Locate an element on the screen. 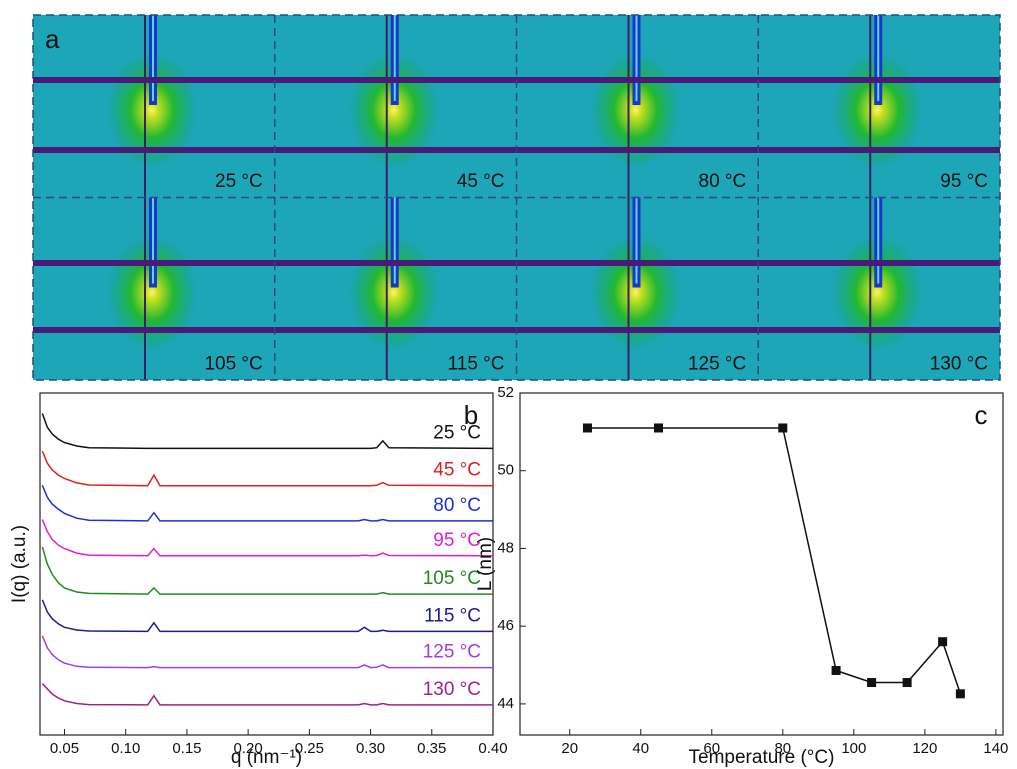 Image resolution: width=1017 pixels, height=769 pixels. panel-label: c is located at coordinates (981, 415).